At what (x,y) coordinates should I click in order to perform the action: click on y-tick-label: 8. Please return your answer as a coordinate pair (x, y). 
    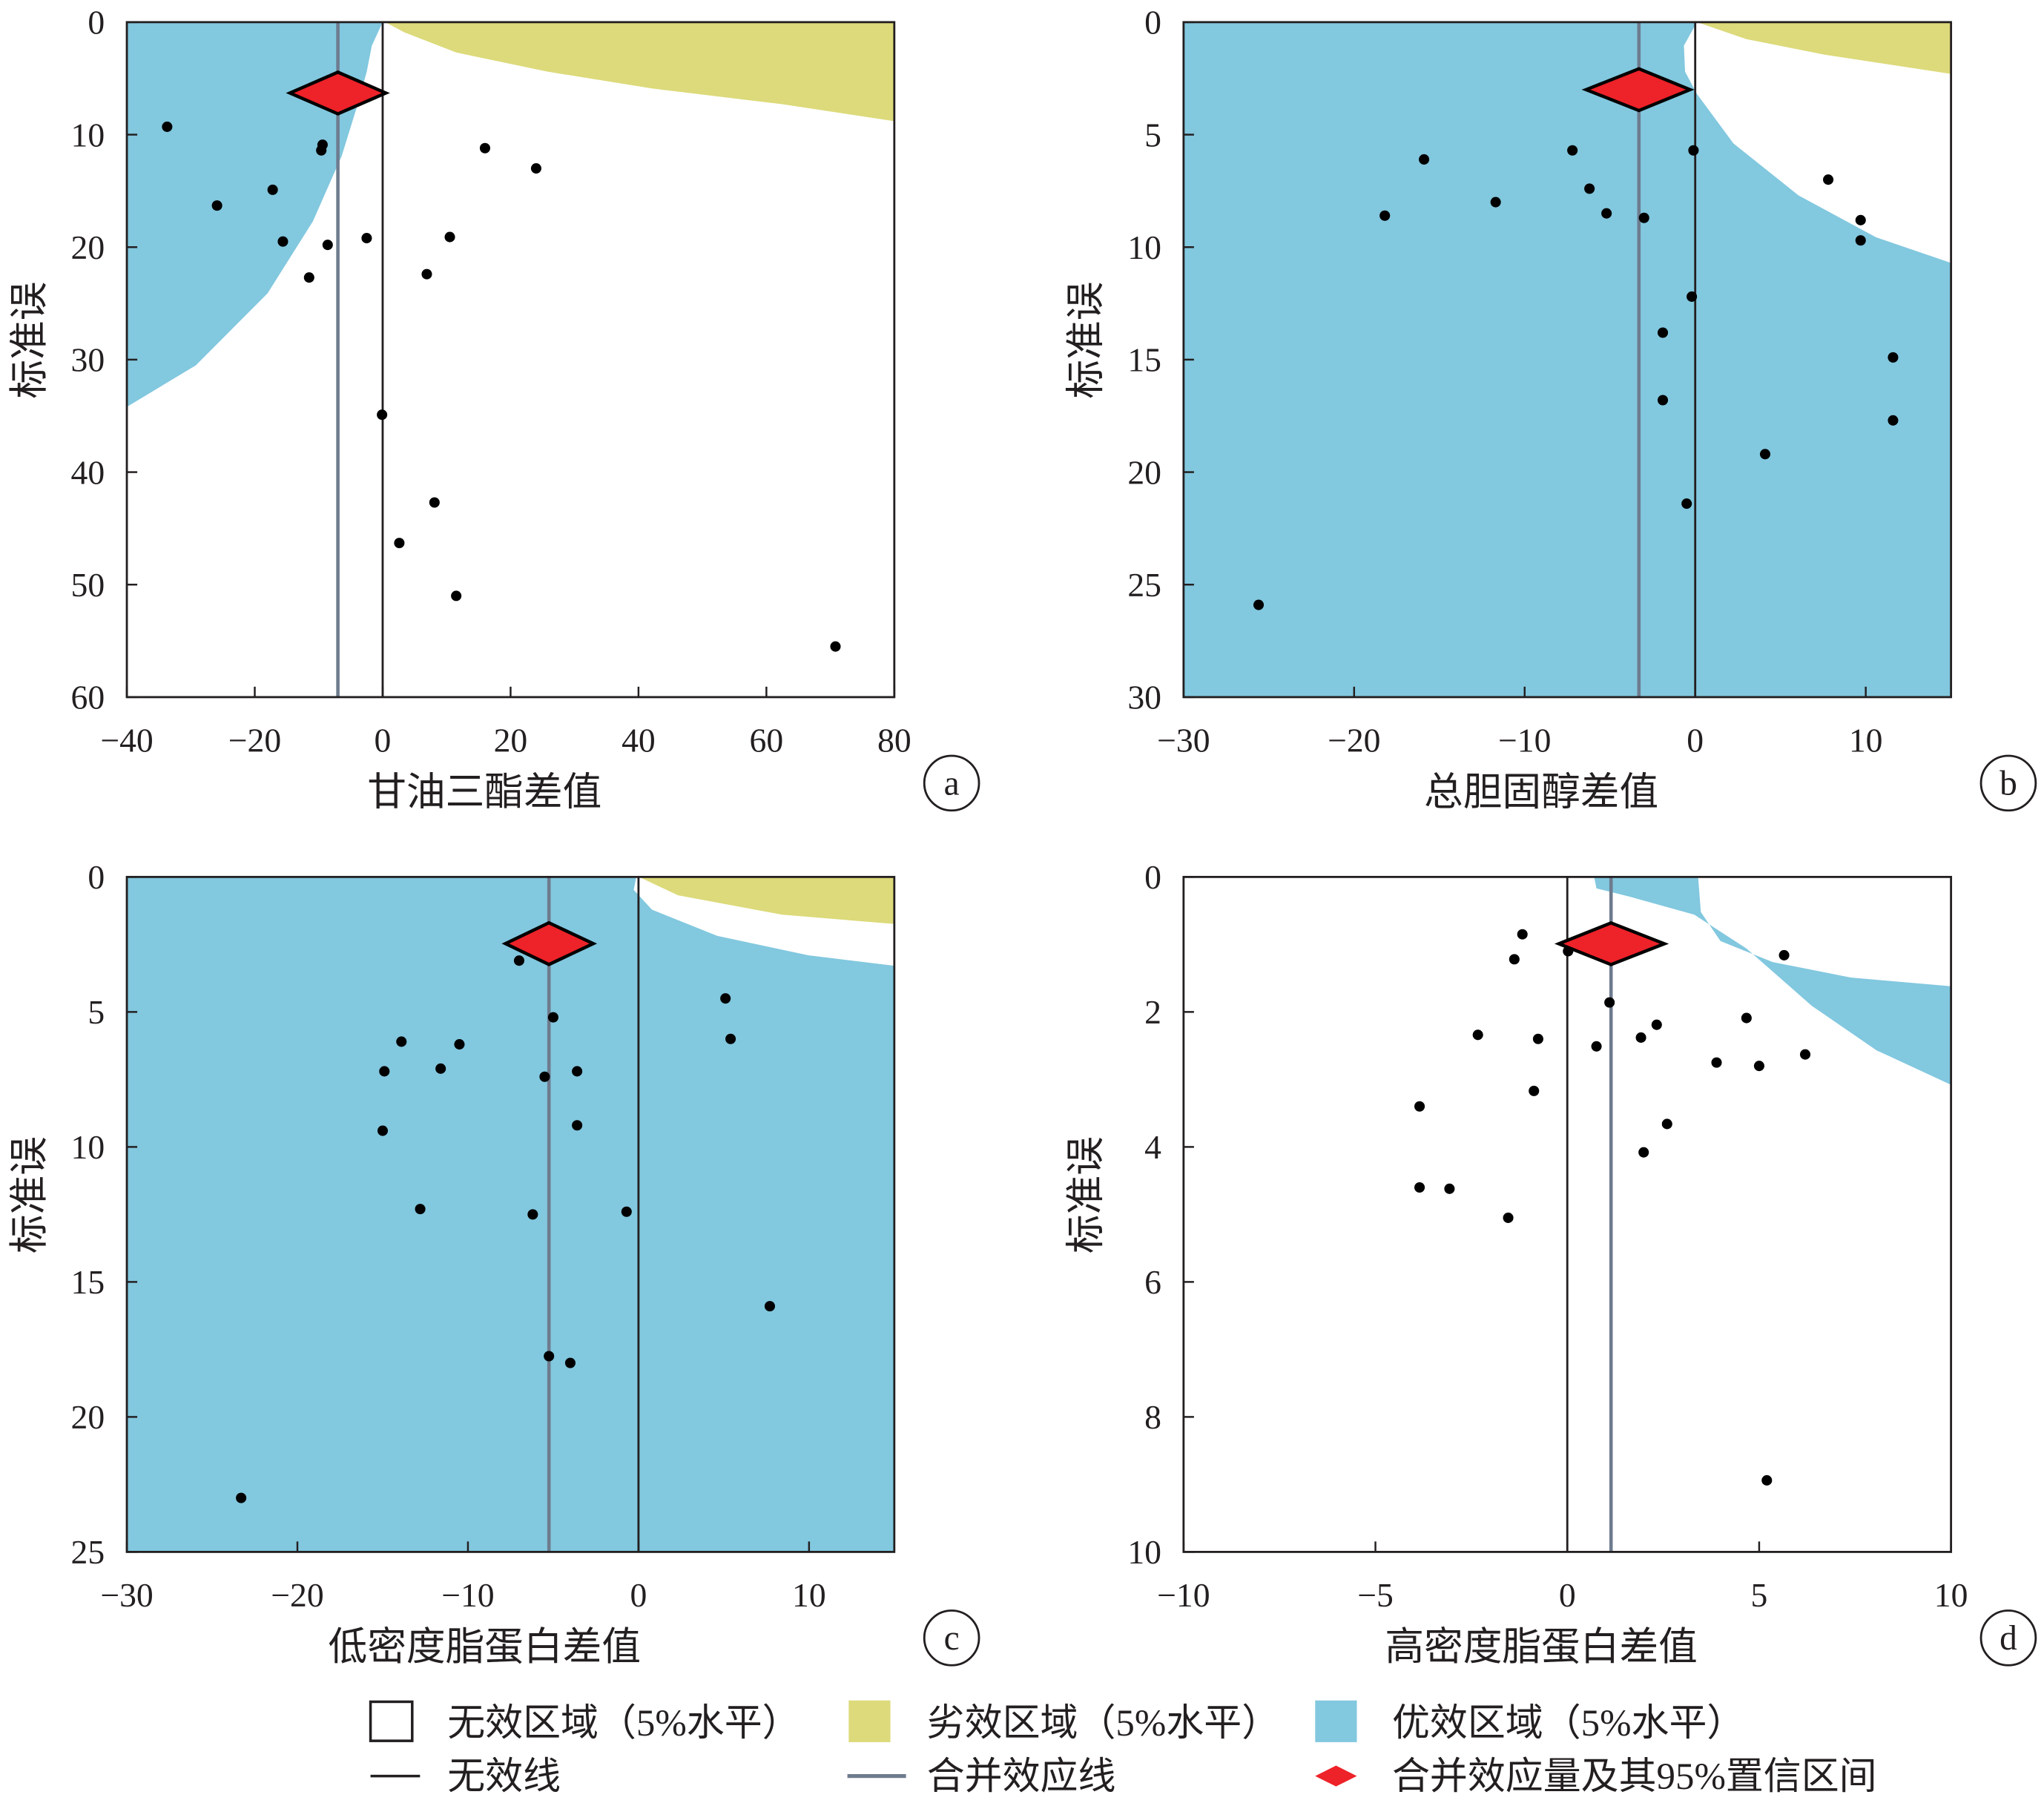
    Looking at the image, I should click on (1153, 1417).